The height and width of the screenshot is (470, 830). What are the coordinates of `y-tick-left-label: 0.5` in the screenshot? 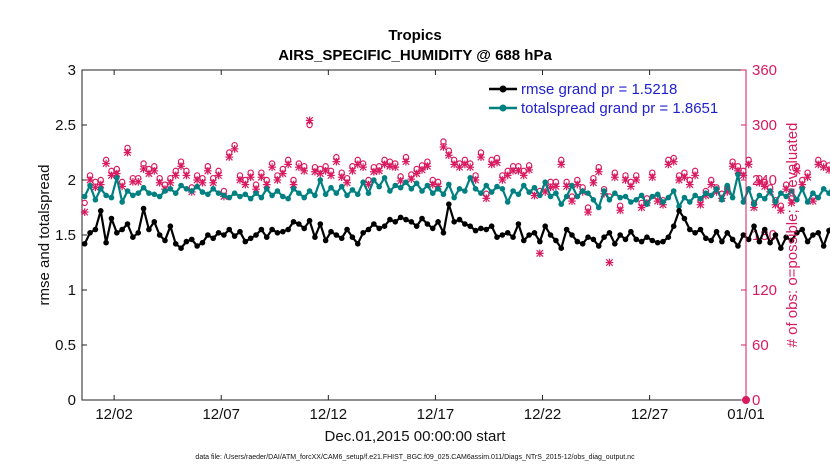 It's located at (65, 345).